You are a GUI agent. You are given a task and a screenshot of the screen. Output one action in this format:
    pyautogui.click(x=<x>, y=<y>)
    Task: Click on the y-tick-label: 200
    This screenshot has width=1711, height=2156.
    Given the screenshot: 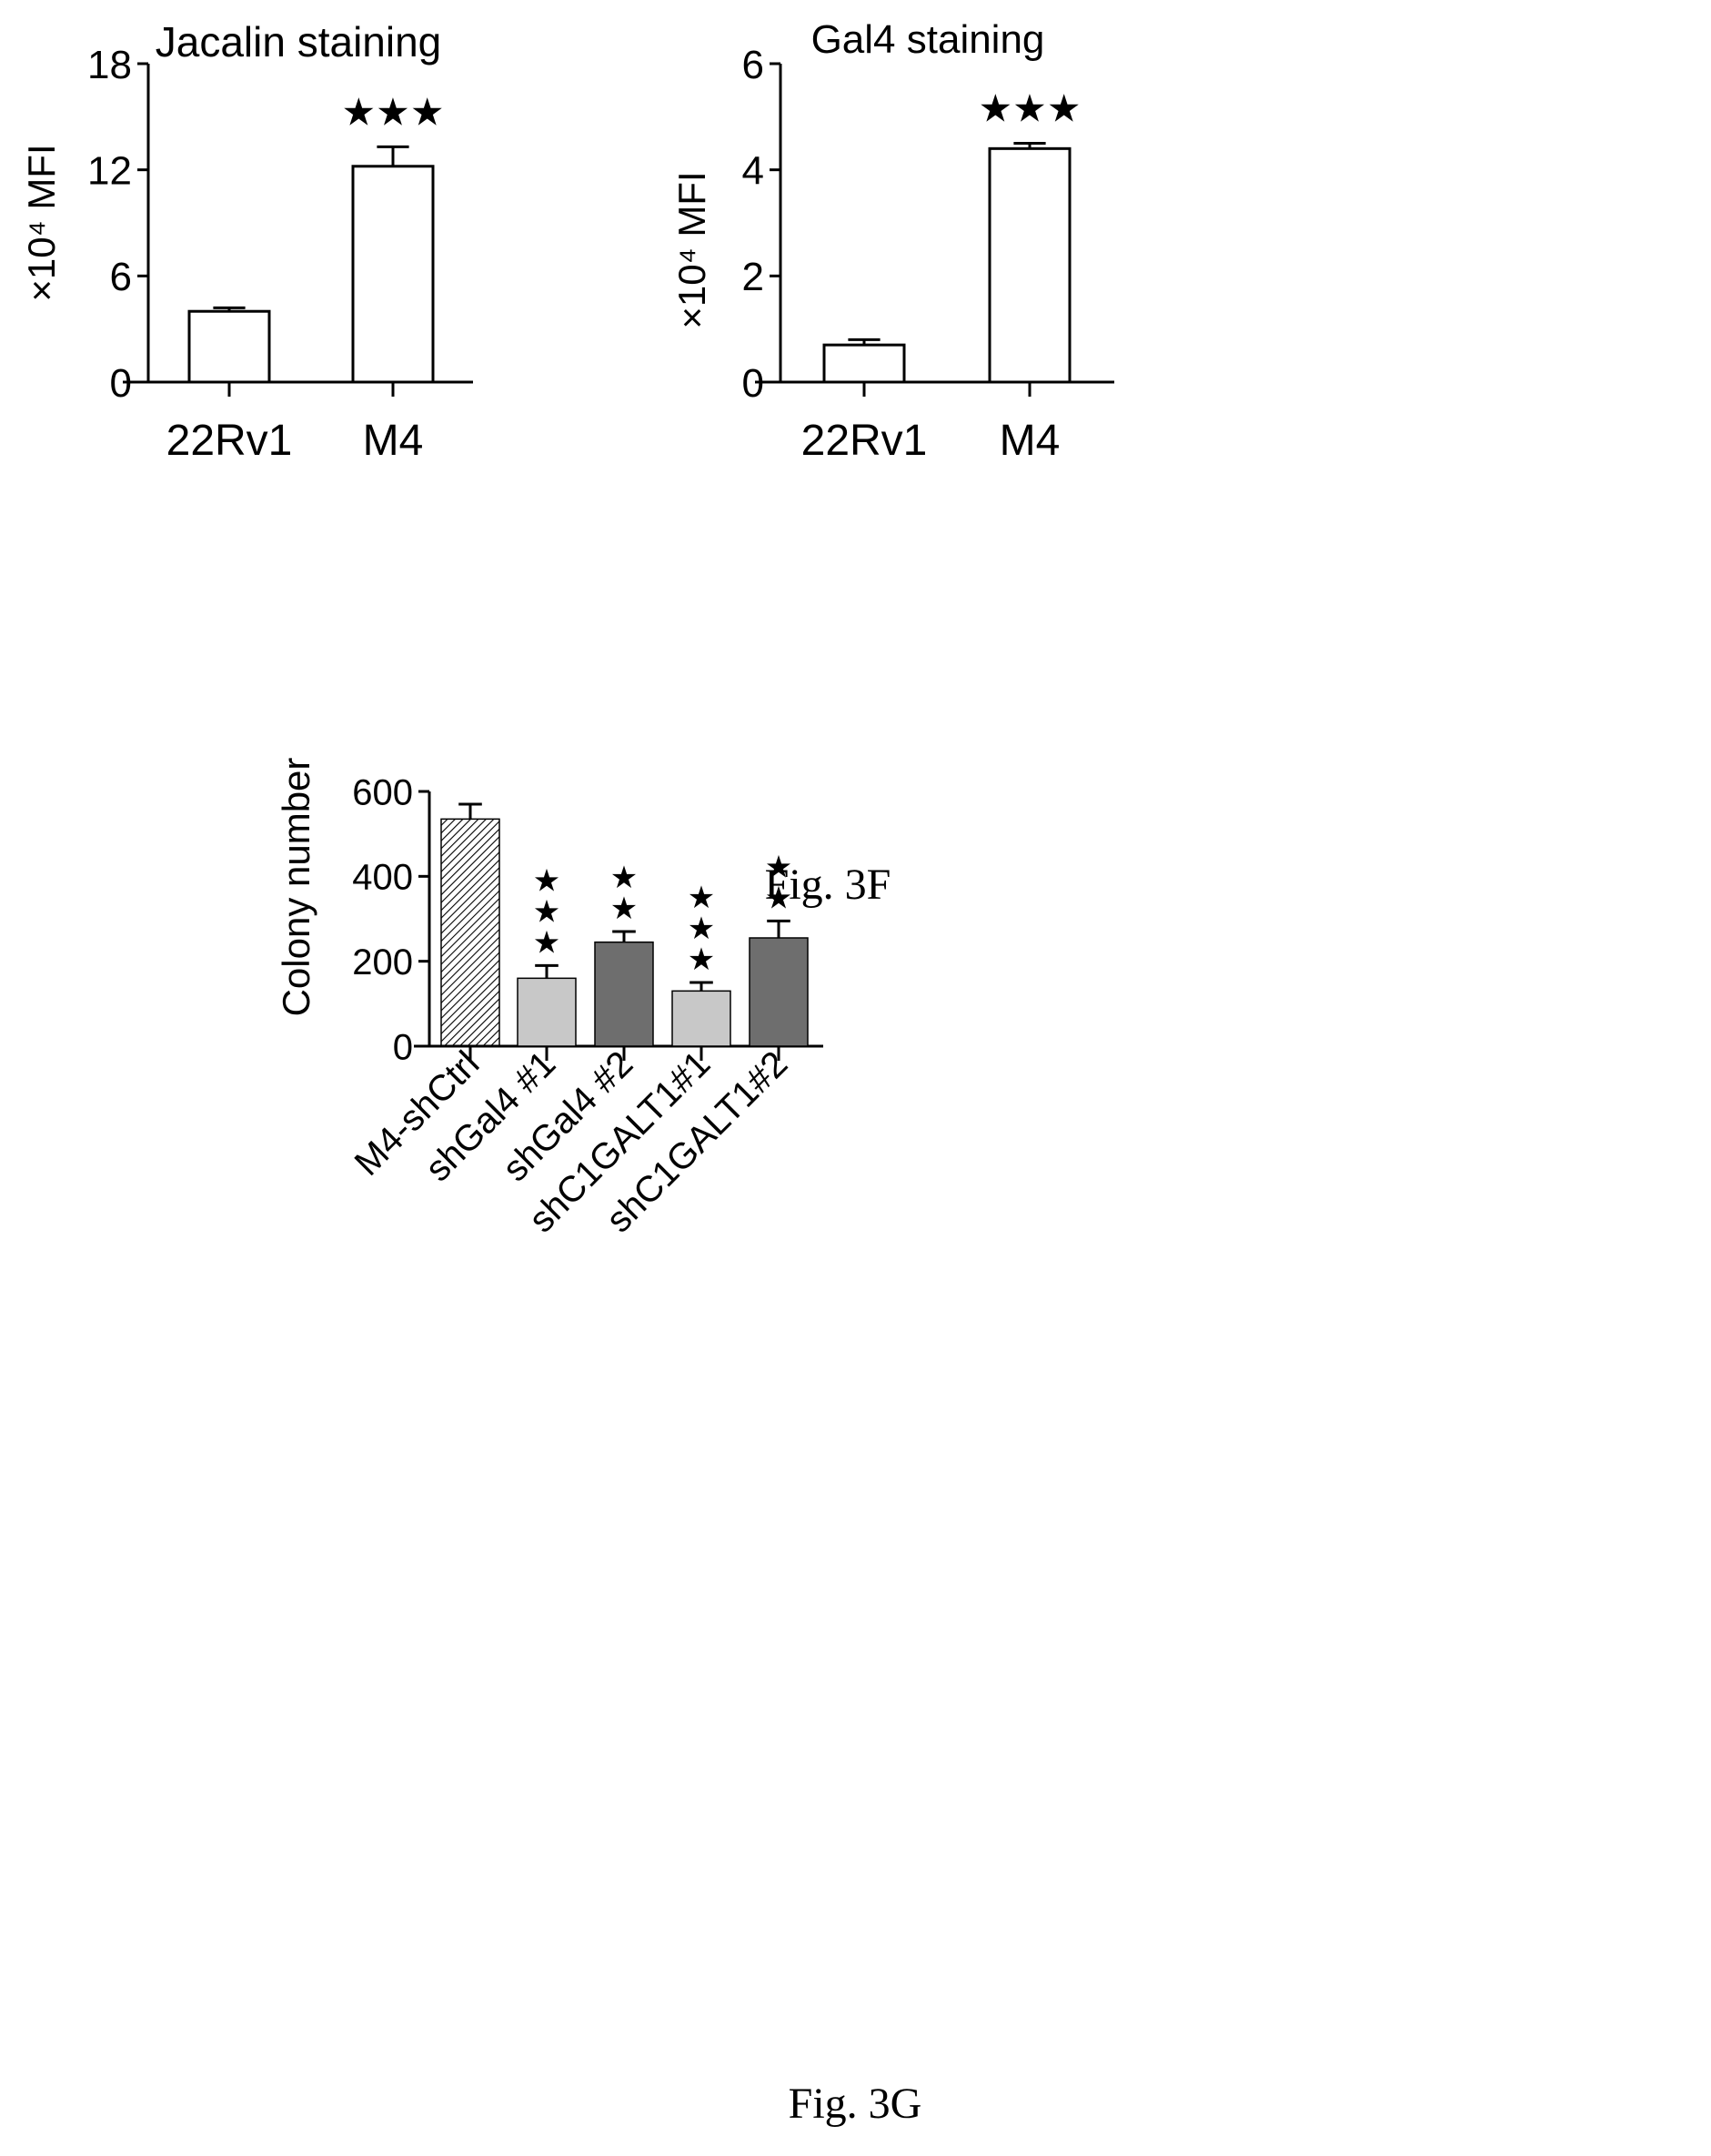 What is the action you would take?
    pyautogui.click(x=382, y=962)
    